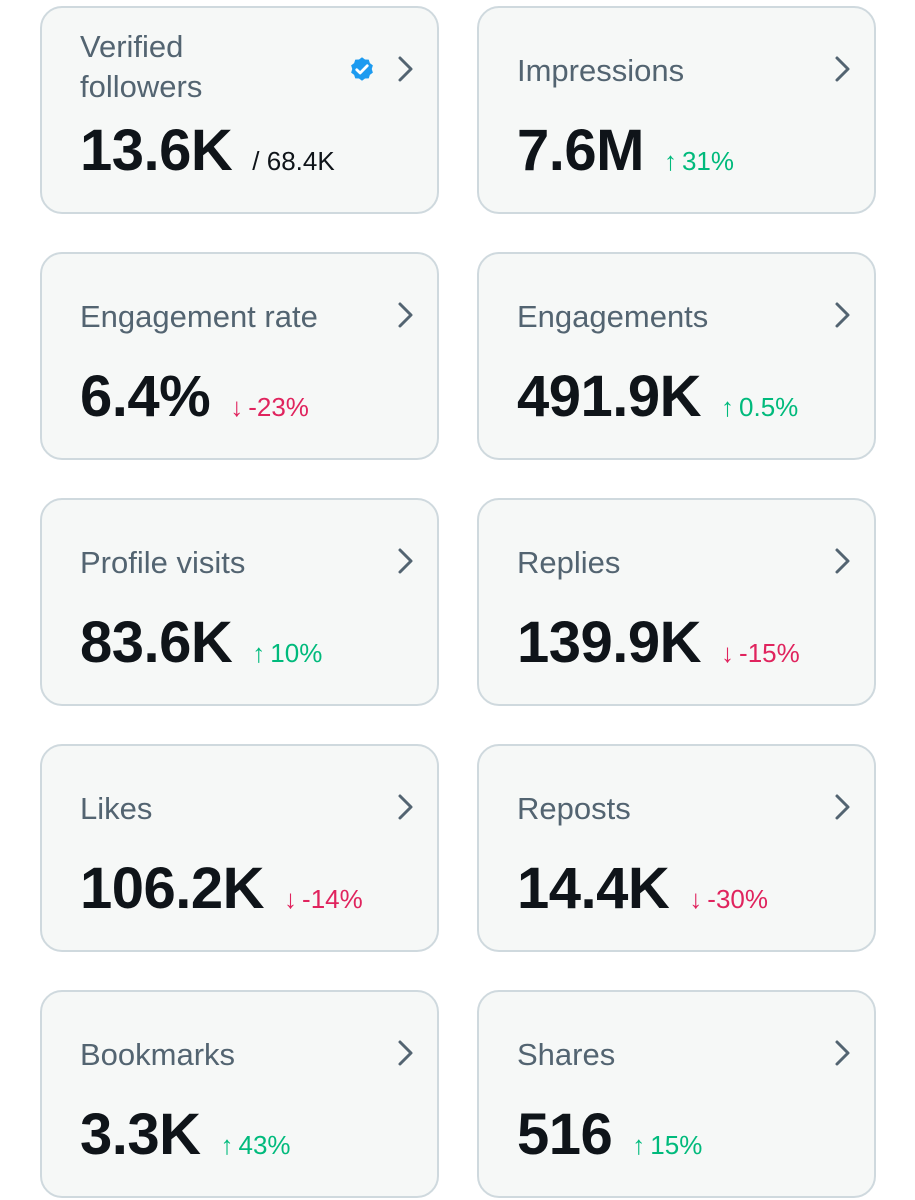 The image size is (915, 1200). What do you see at coordinates (613, 316) in the screenshot?
I see `card-title: Engagements` at bounding box center [613, 316].